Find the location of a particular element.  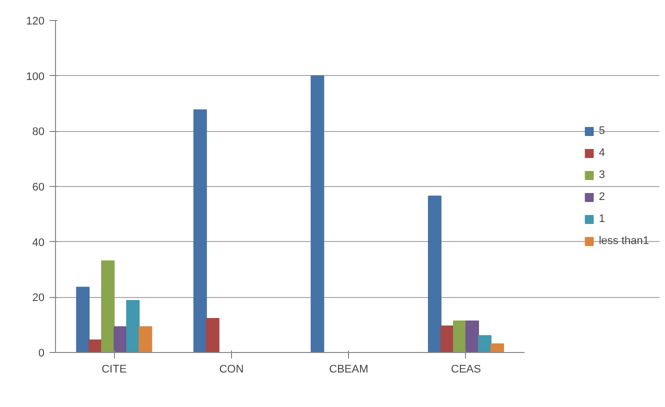

x-tick-label: CITE is located at coordinates (114, 370).